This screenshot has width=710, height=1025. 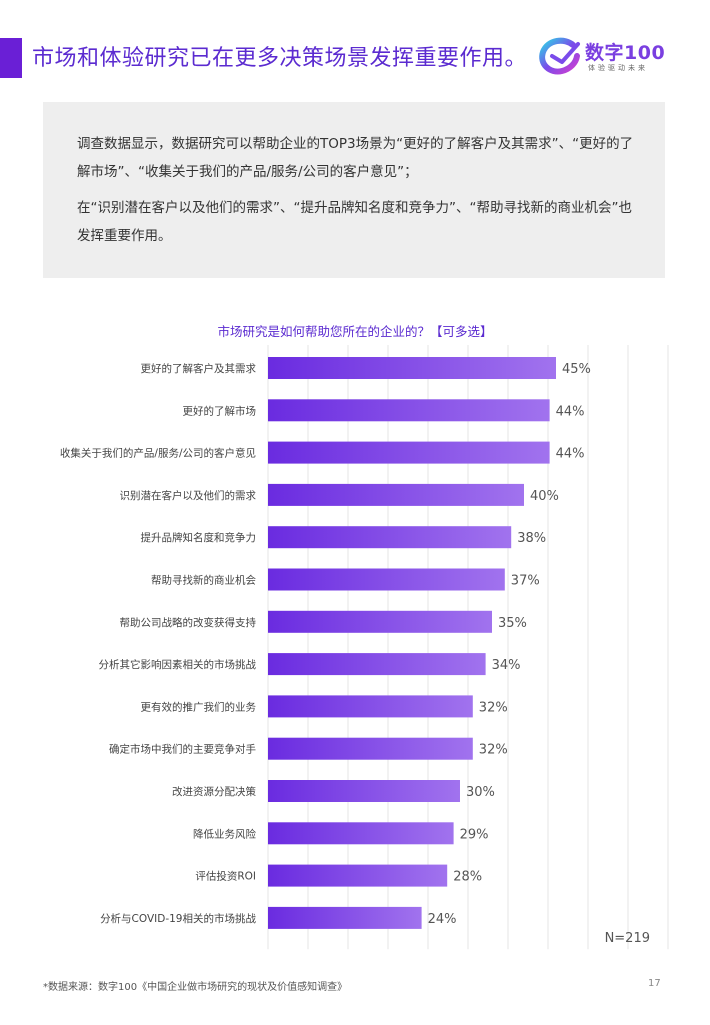 I want to click on logo-mark-icon, so click(x=559, y=56).